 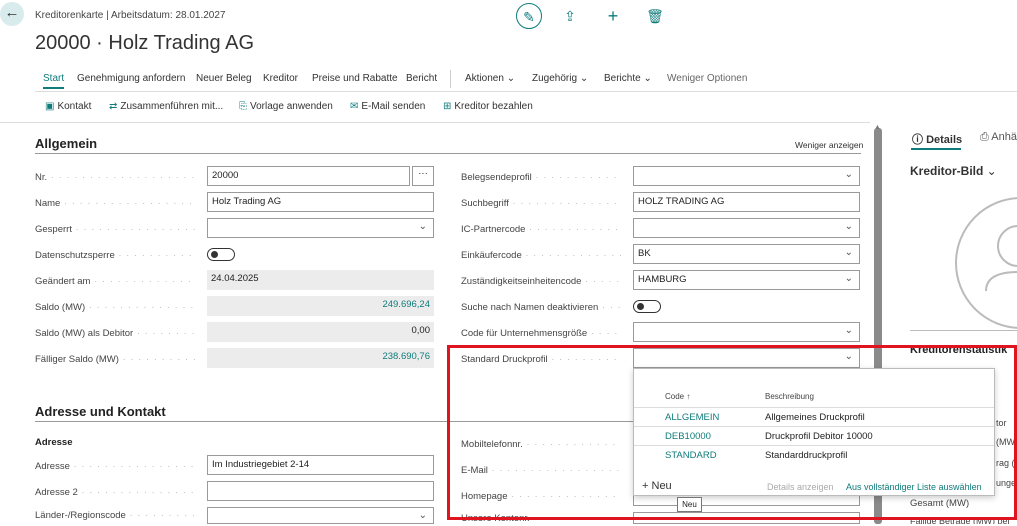 I want to click on gesperrt-select: ⌄, so click(x=320, y=228).